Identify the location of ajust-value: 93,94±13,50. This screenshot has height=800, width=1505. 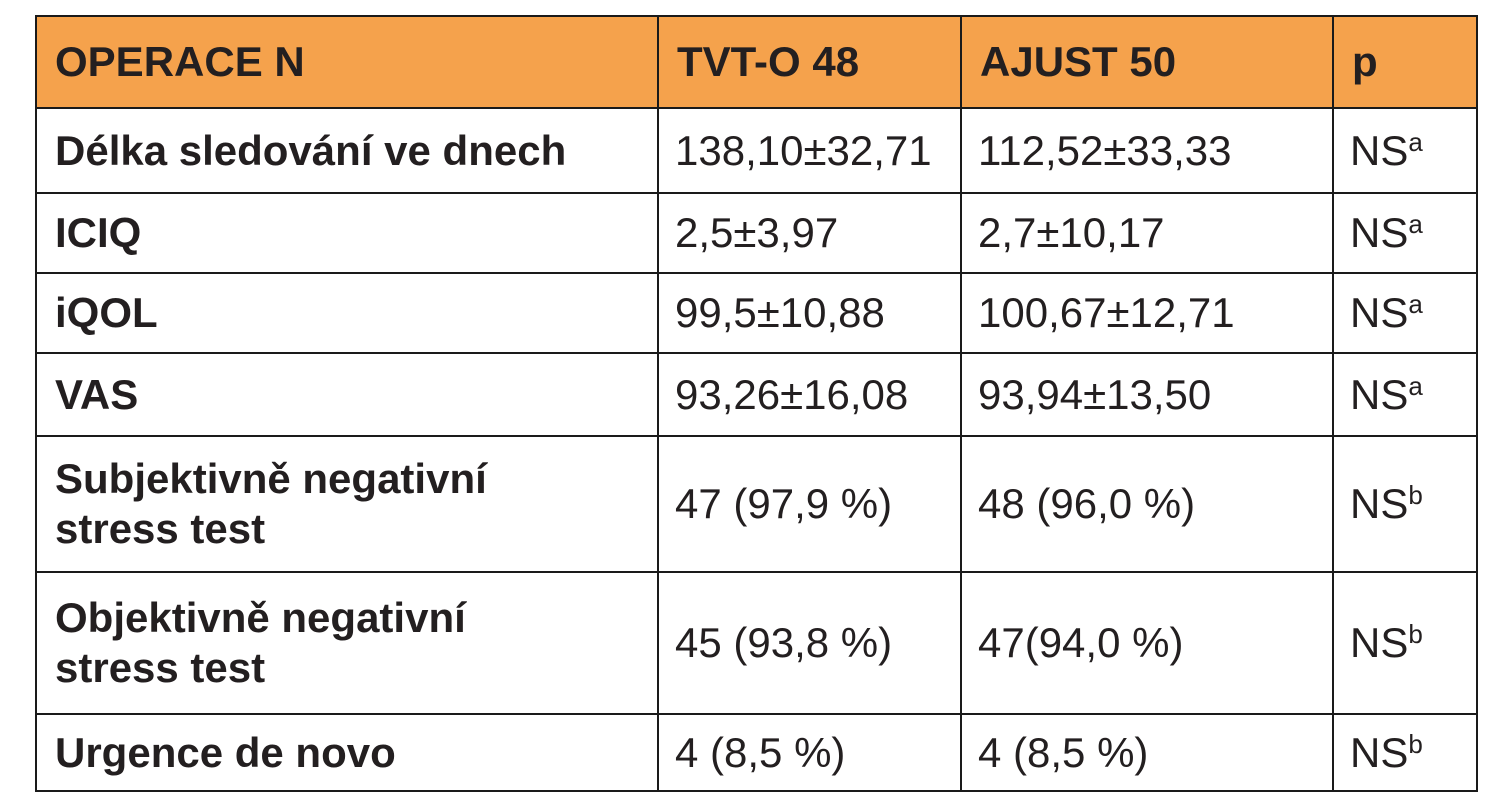
(1147, 394).